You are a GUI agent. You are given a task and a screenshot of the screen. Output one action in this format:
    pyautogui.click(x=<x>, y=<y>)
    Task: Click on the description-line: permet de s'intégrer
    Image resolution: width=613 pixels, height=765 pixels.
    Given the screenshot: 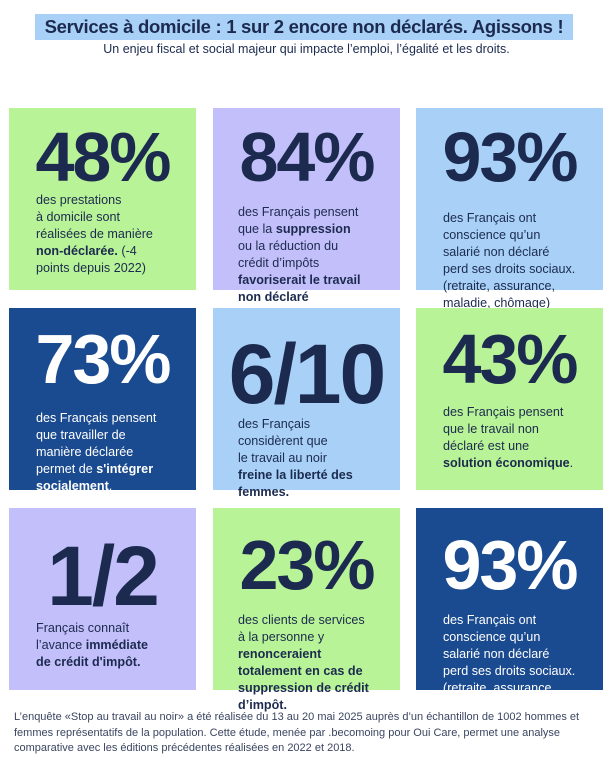 What is the action you would take?
    pyautogui.click(x=96, y=469)
    